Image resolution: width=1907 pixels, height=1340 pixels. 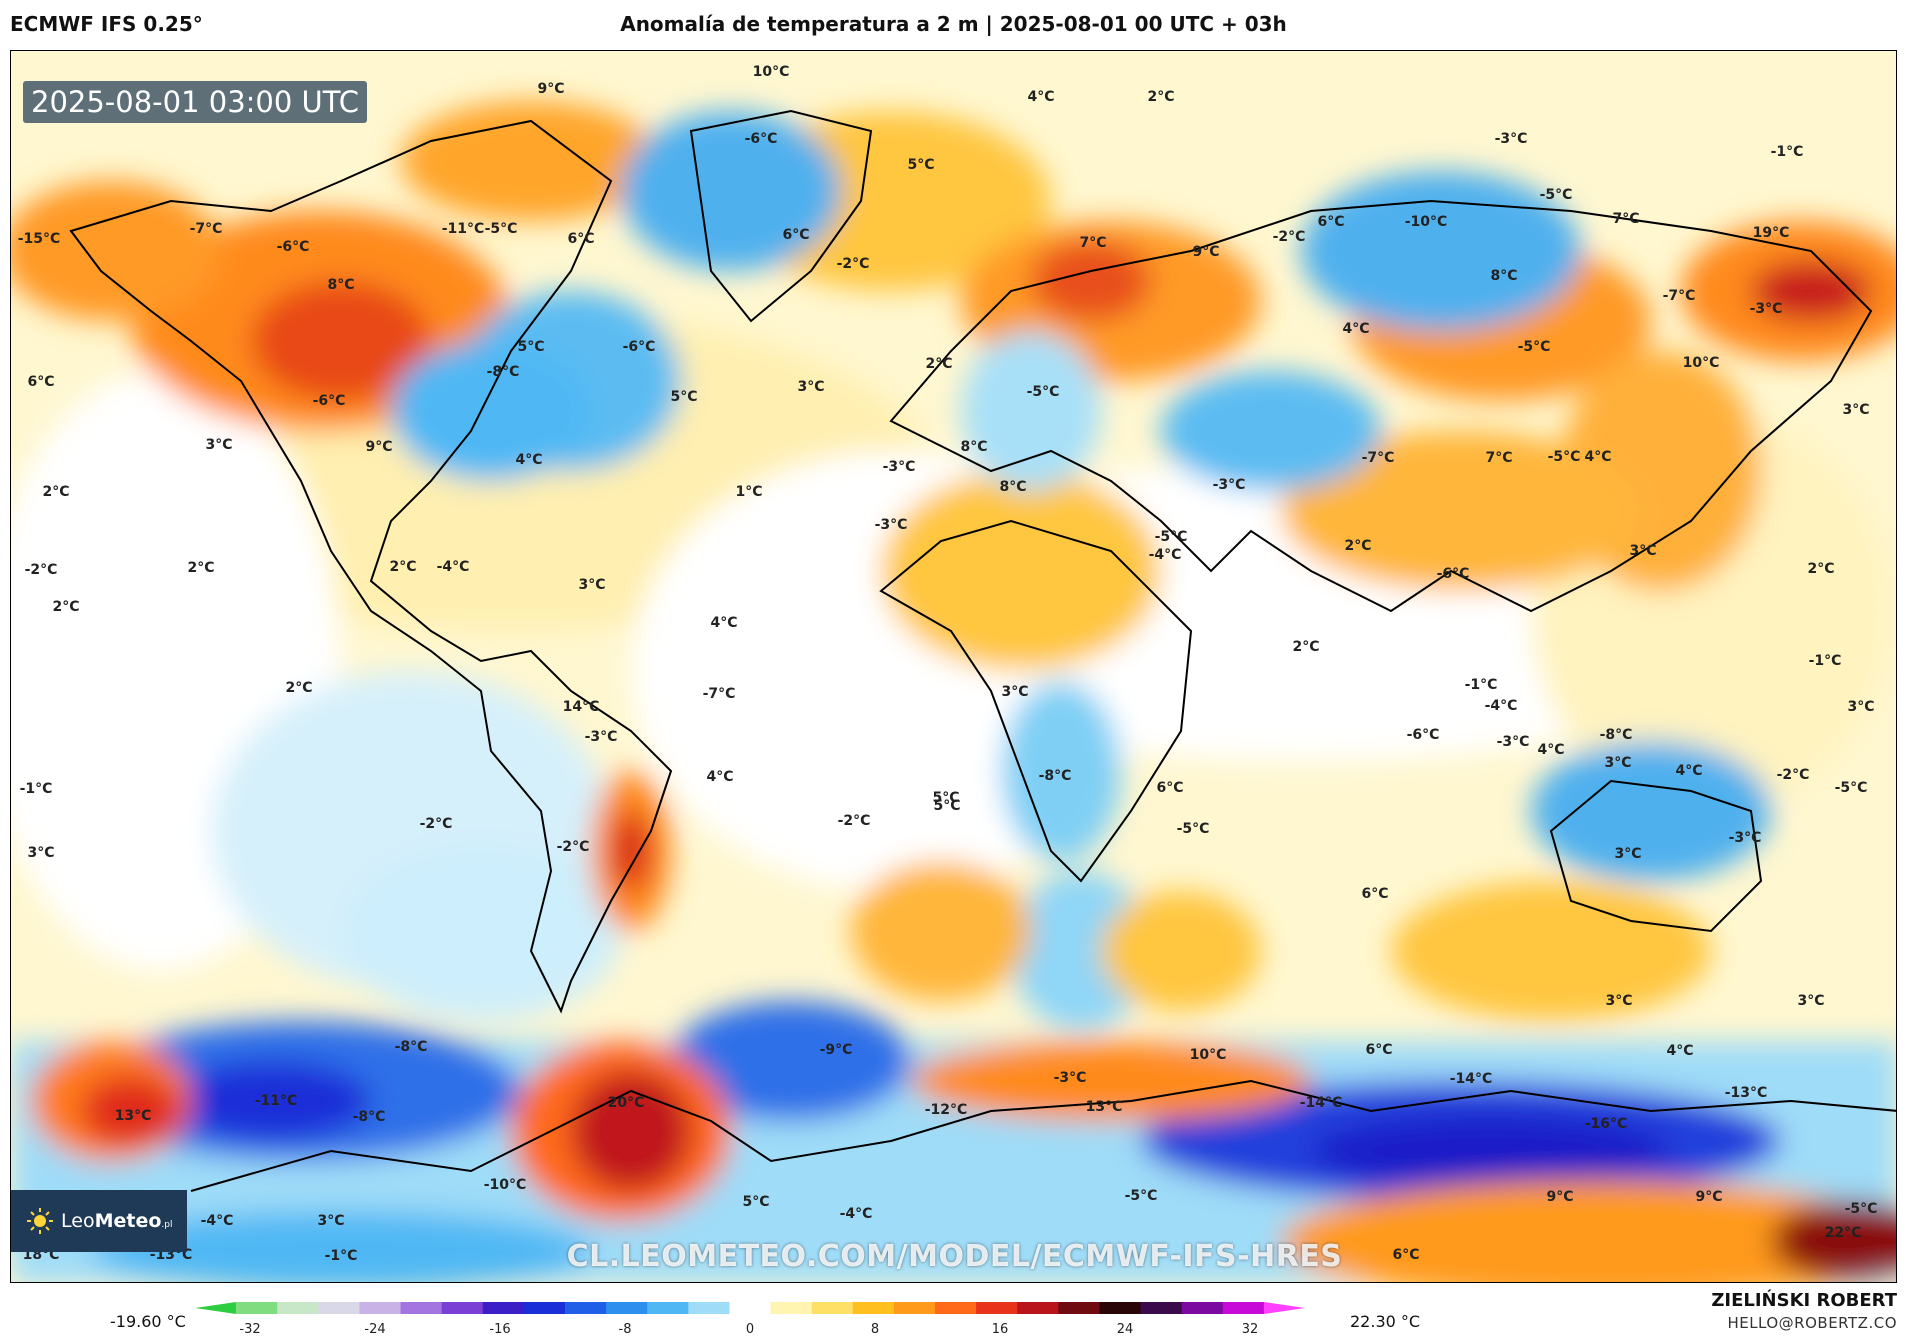 What do you see at coordinates (106, 24) in the screenshot?
I see `model-name: ECMWF IFS 0.25°` at bounding box center [106, 24].